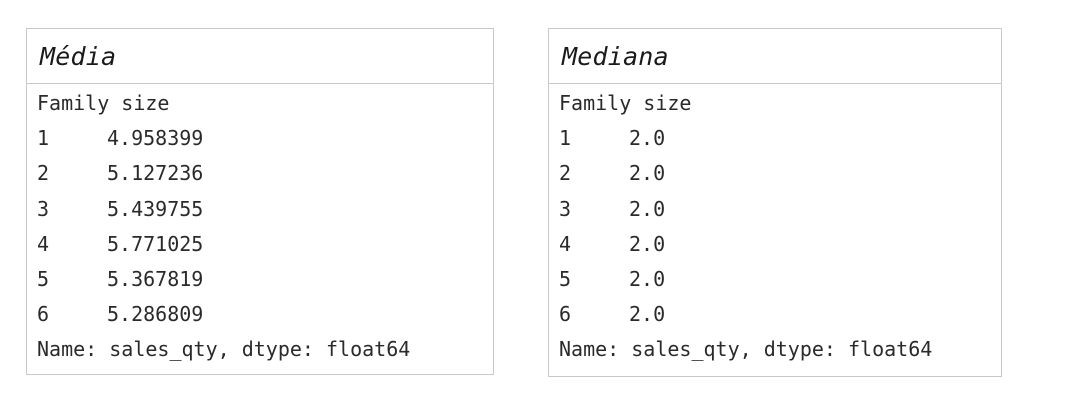  Describe the element at coordinates (260, 56) in the screenshot. I see `panel-header: Média` at that location.